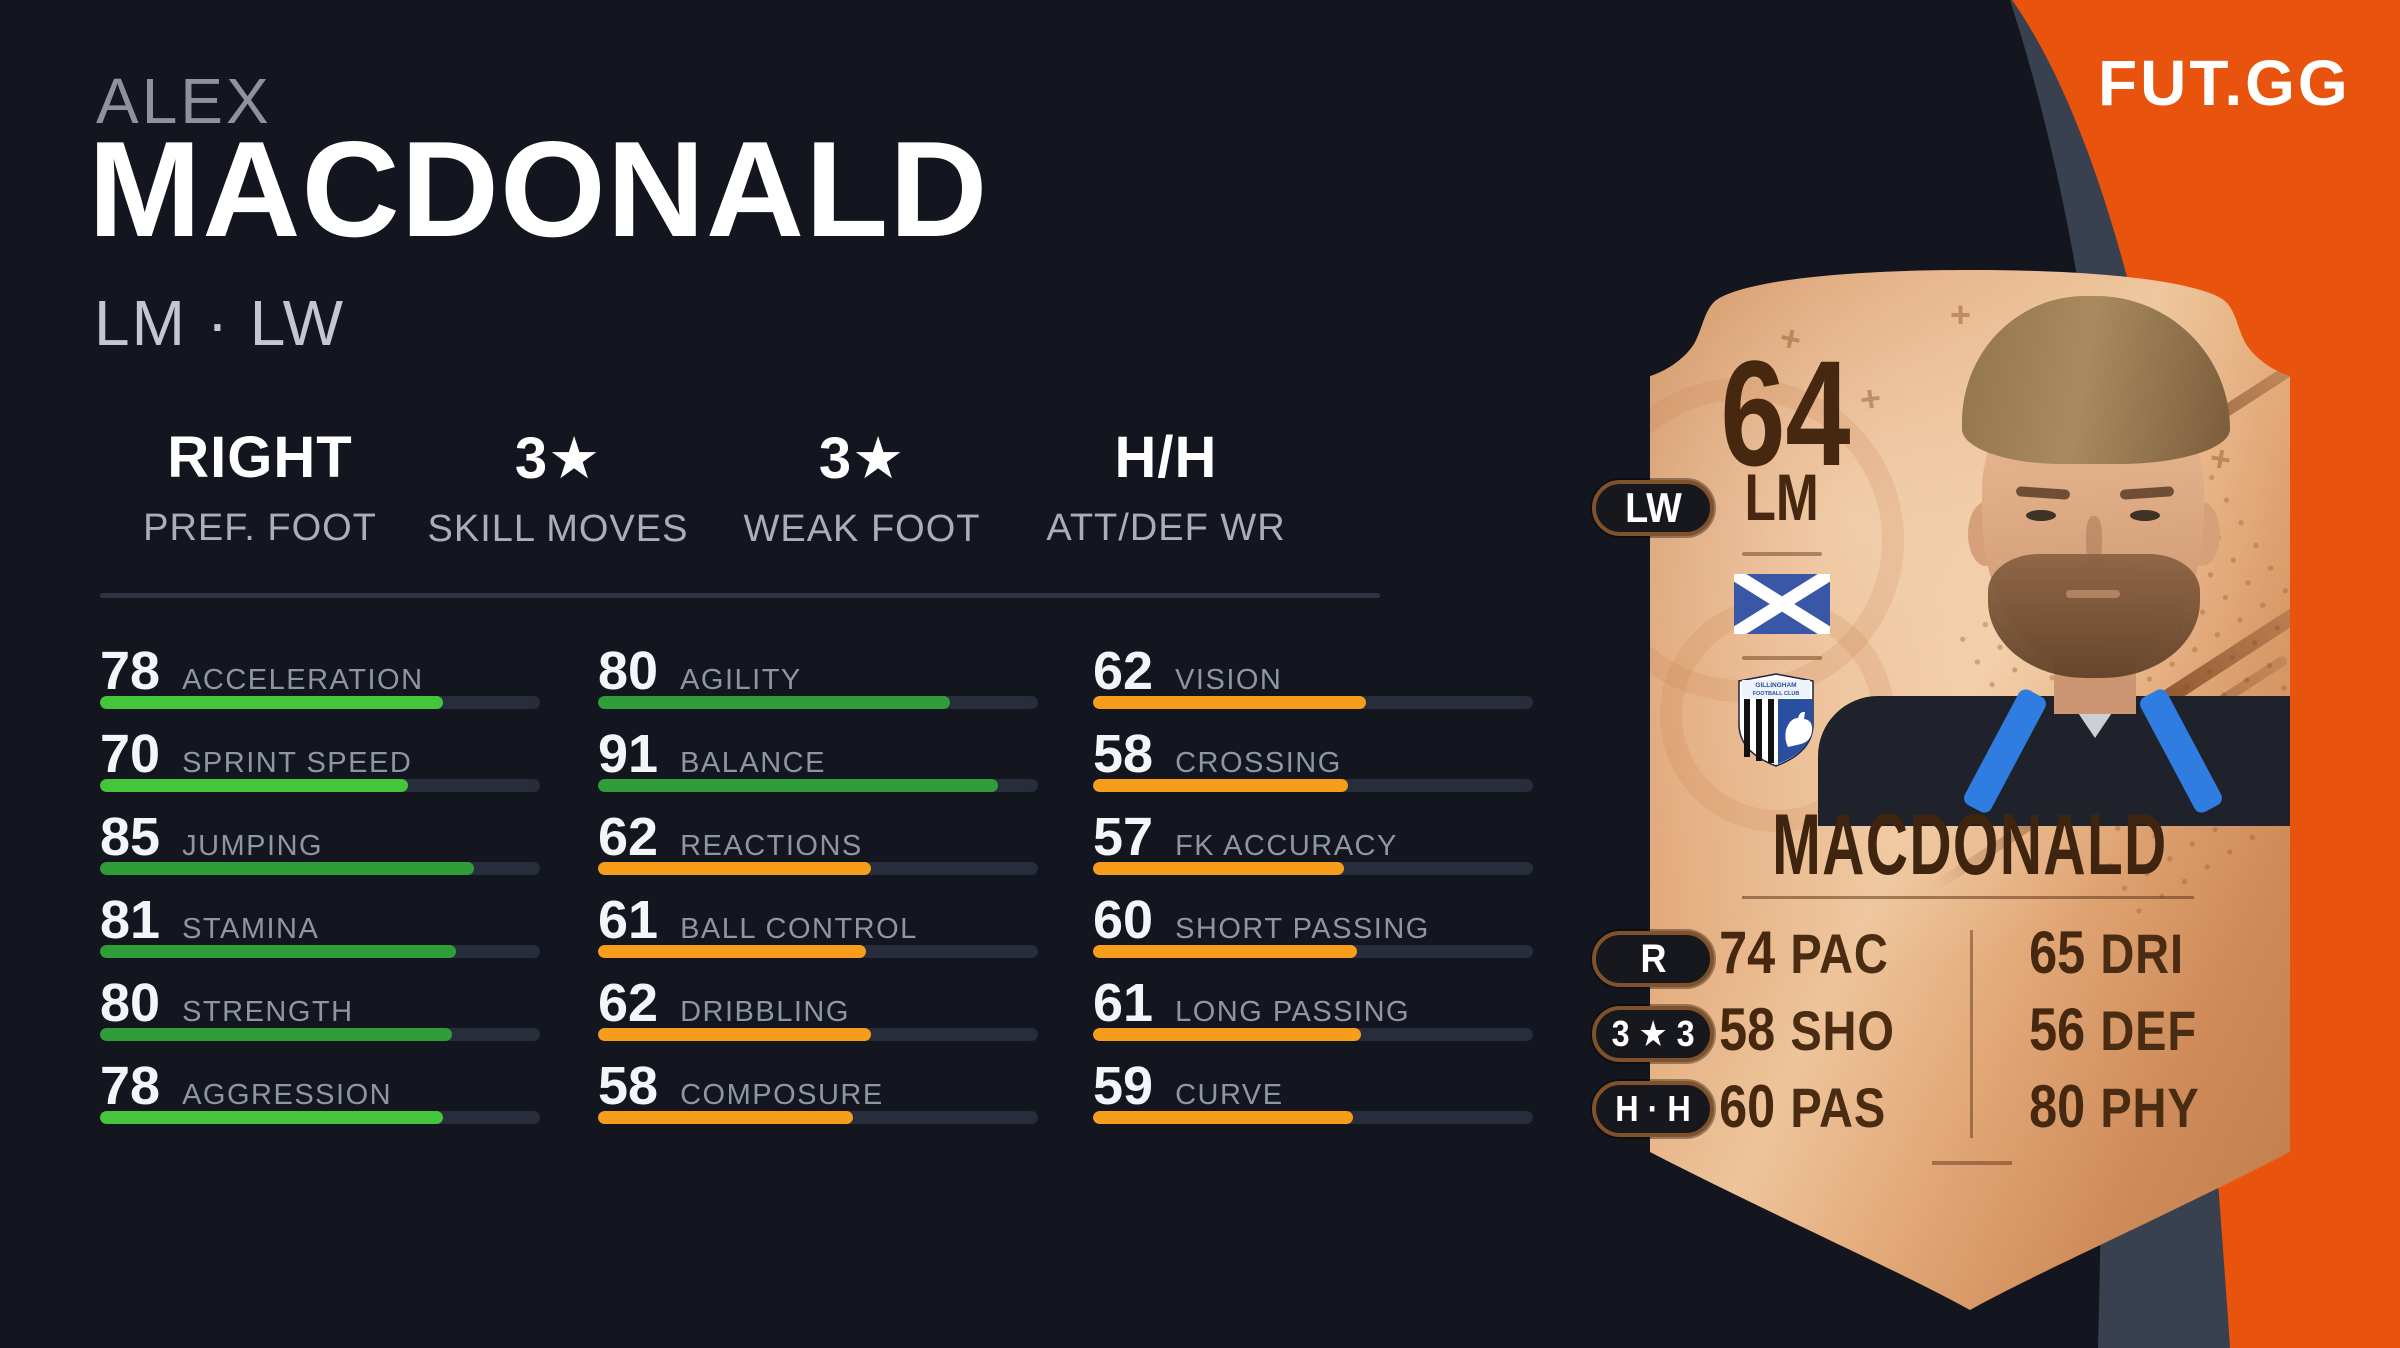 This screenshot has height=1348, width=2400. I want to click on card-stat-phy: 80 PHY, so click(2114, 1106).